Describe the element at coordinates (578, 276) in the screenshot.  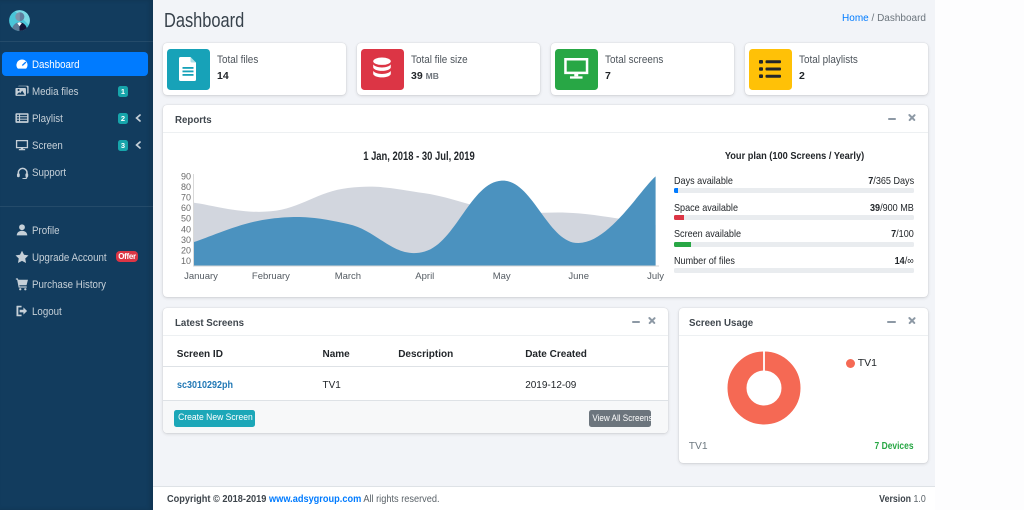
I see `svg-text: June` at that location.